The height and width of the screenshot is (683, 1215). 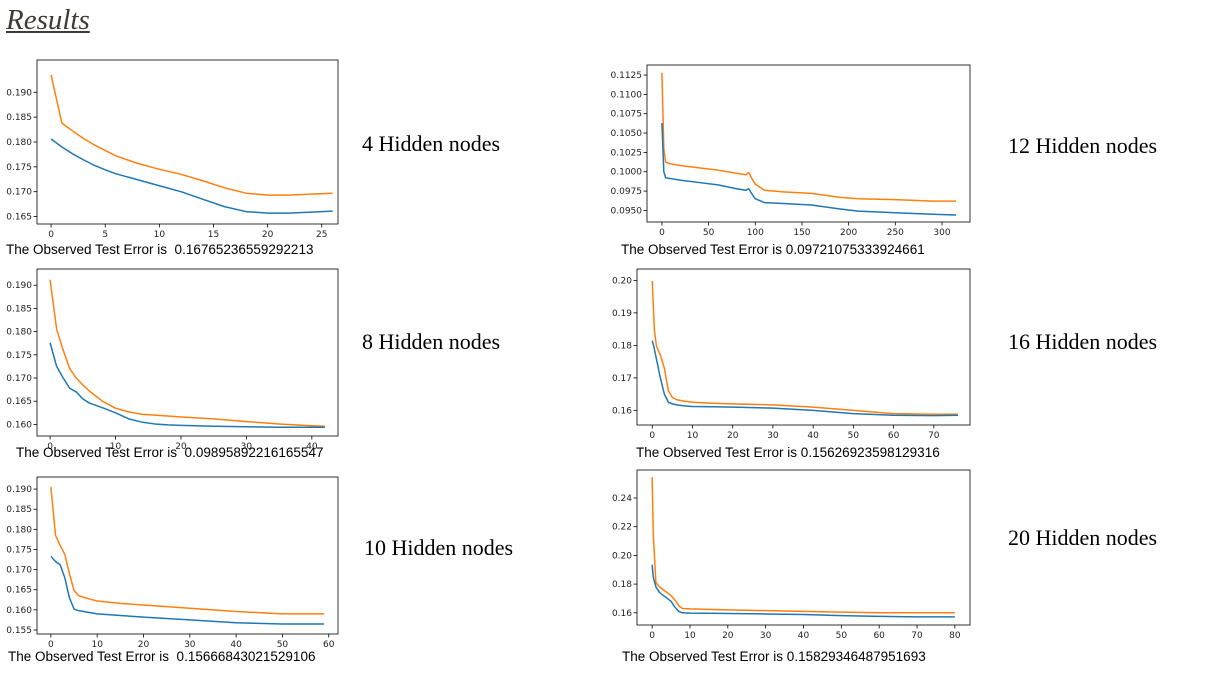 What do you see at coordinates (105, 235) in the screenshot?
I see `x-tick-label: 5` at bounding box center [105, 235].